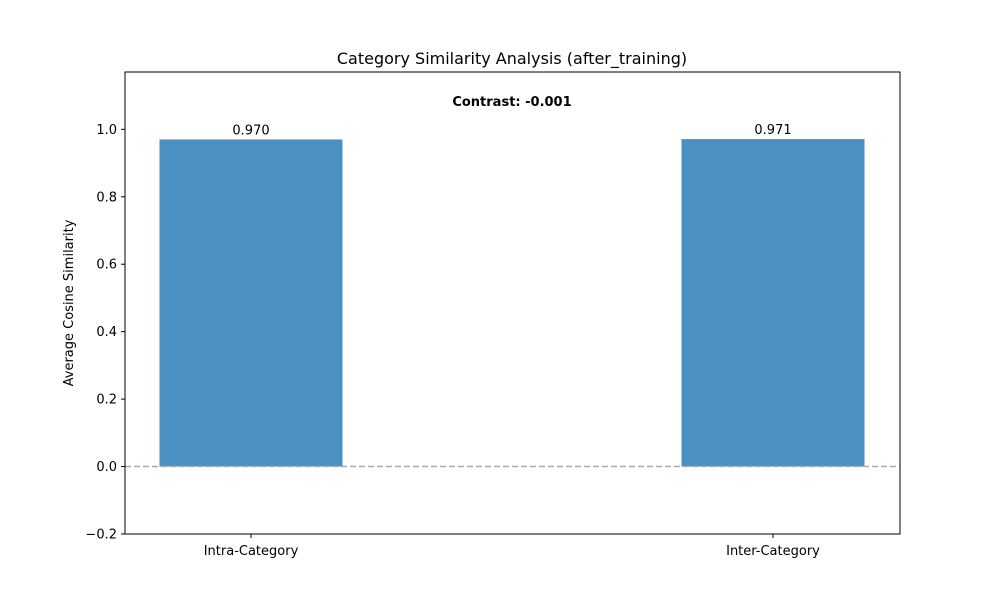 This screenshot has width=1000, height=600. Describe the element at coordinates (106, 197) in the screenshot. I see `y-tick-label: 0.8` at that location.